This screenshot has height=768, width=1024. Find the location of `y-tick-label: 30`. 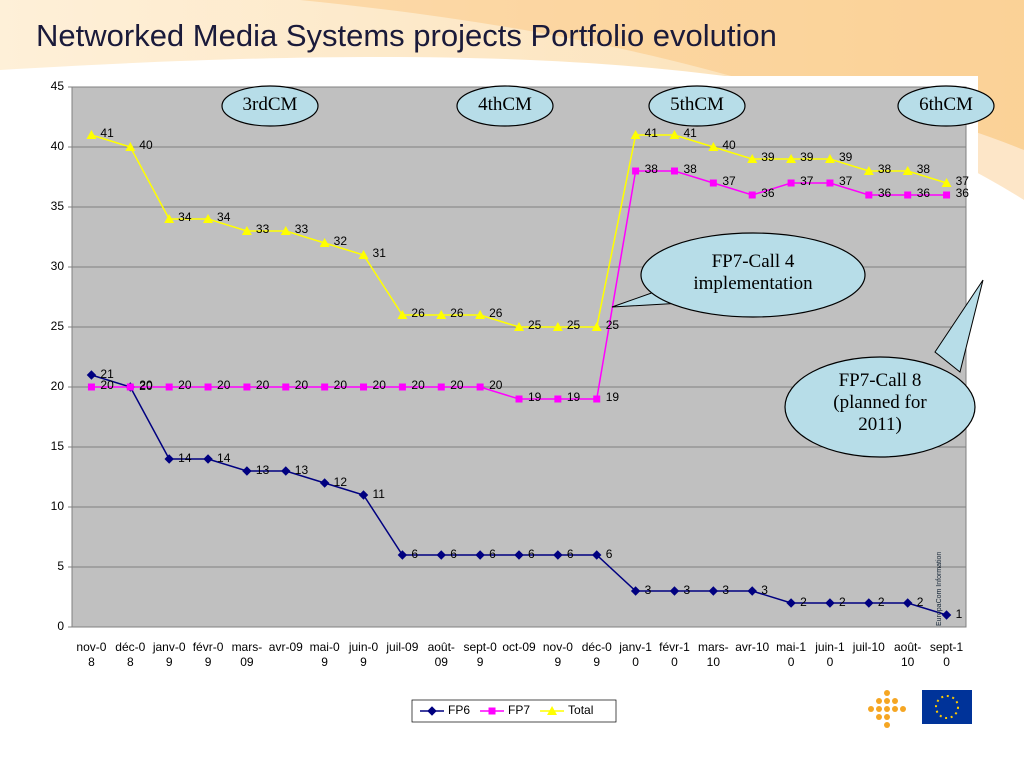

y-tick-label: 30 is located at coordinates (58, 266).